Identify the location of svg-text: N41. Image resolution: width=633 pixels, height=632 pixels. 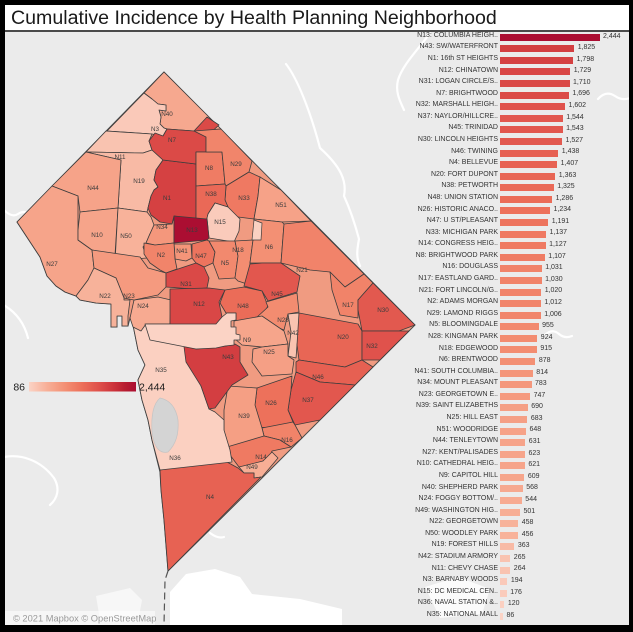
(182, 251).